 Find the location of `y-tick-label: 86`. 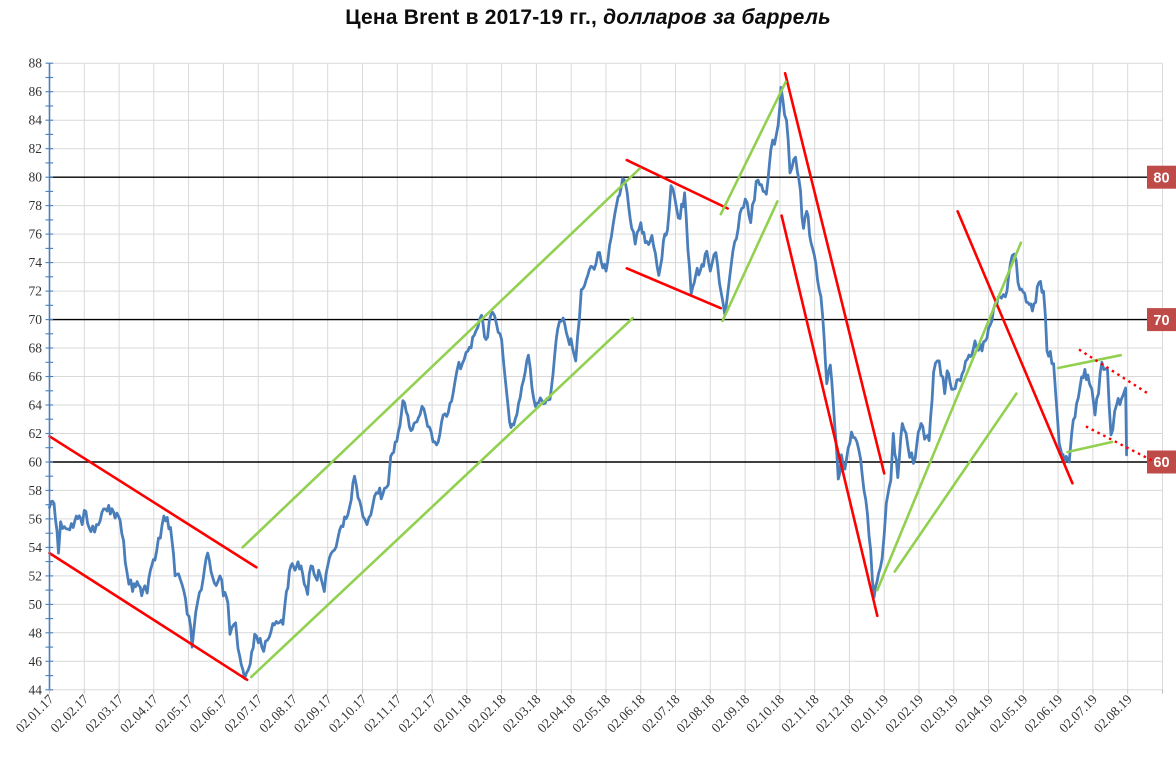

y-tick-label: 86 is located at coordinates (36, 91).